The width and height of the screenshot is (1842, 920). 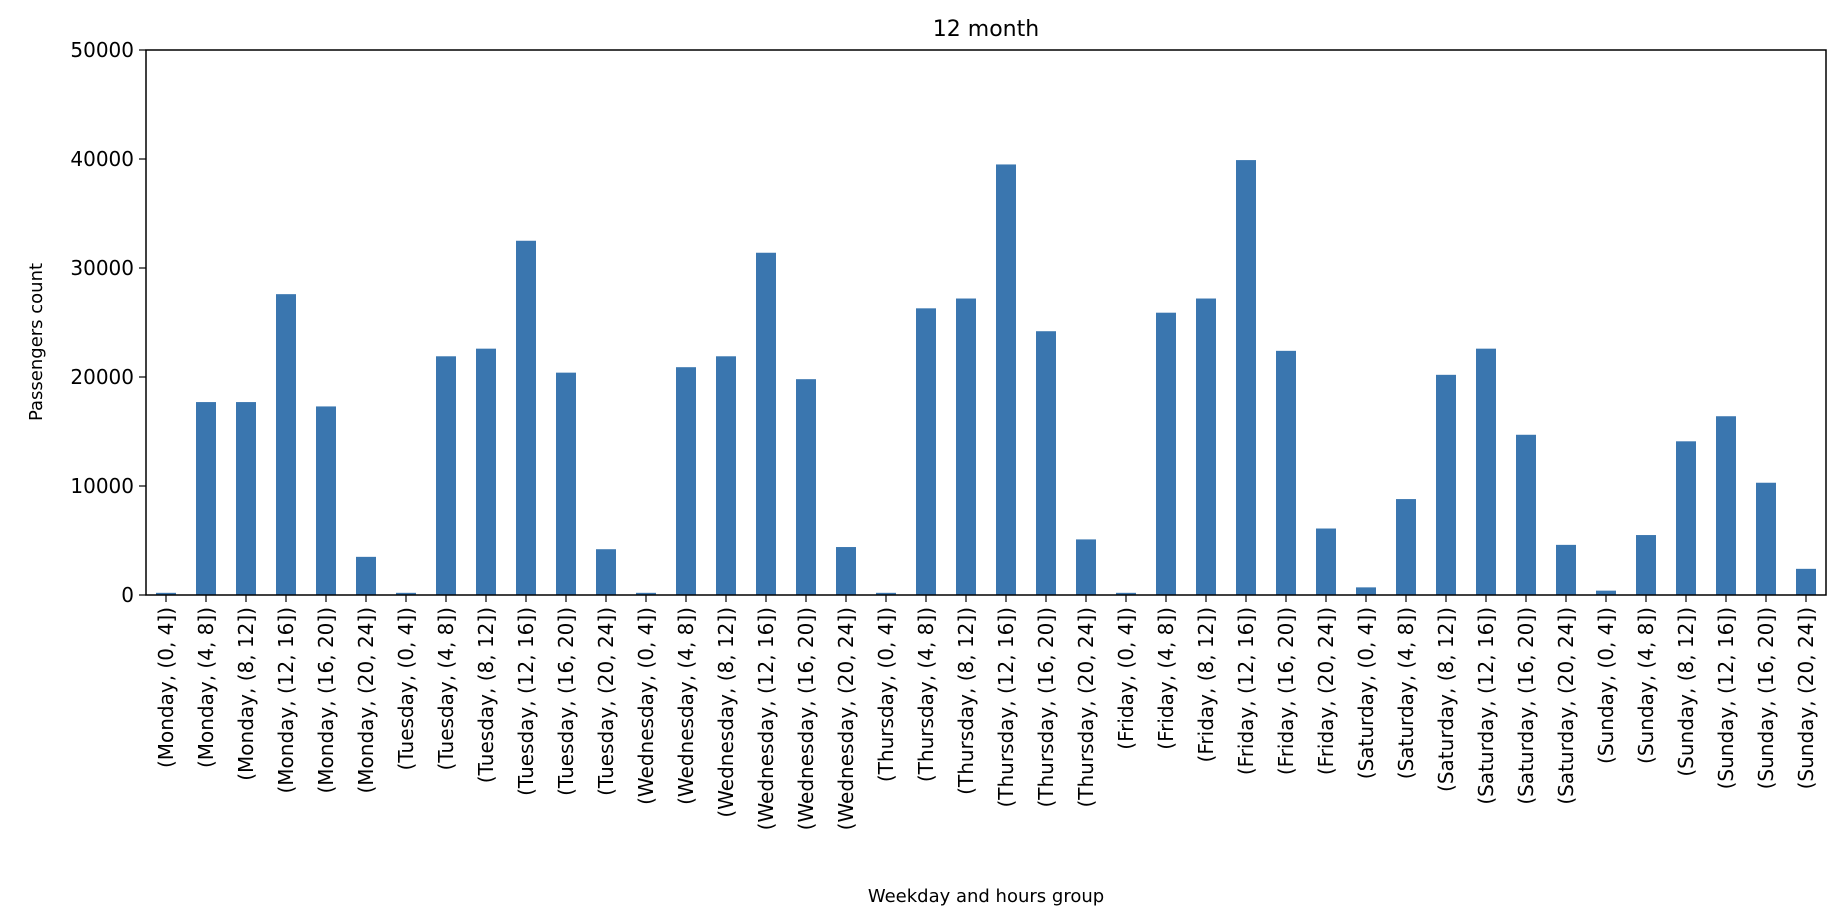 I want to click on x-tick-label: (Sunday, (20, 24]), so click(x=1806, y=698).